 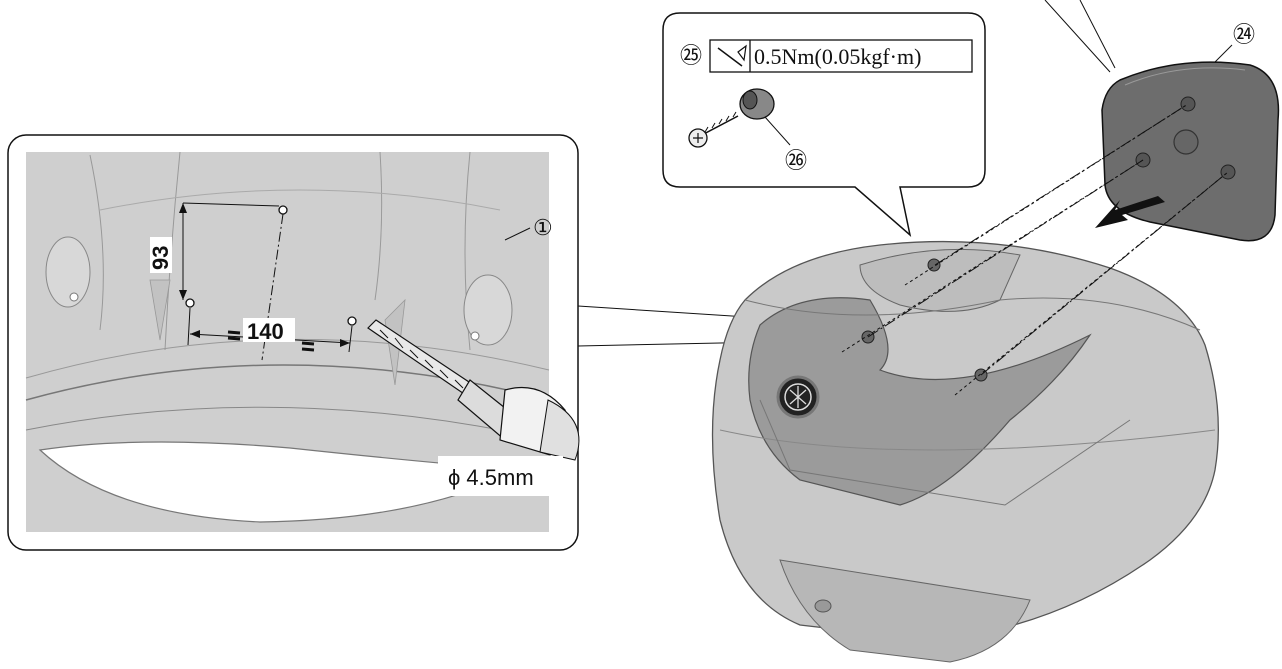 I want to click on lid-dark-panel, so click(x=920, y=401).